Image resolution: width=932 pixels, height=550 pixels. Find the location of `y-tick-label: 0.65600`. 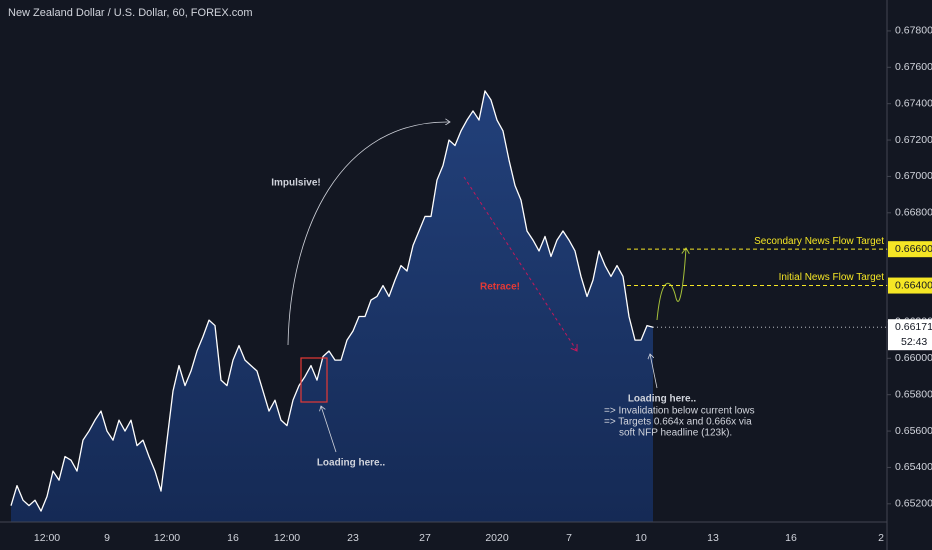

y-tick-label: 0.65600 is located at coordinates (913, 431).